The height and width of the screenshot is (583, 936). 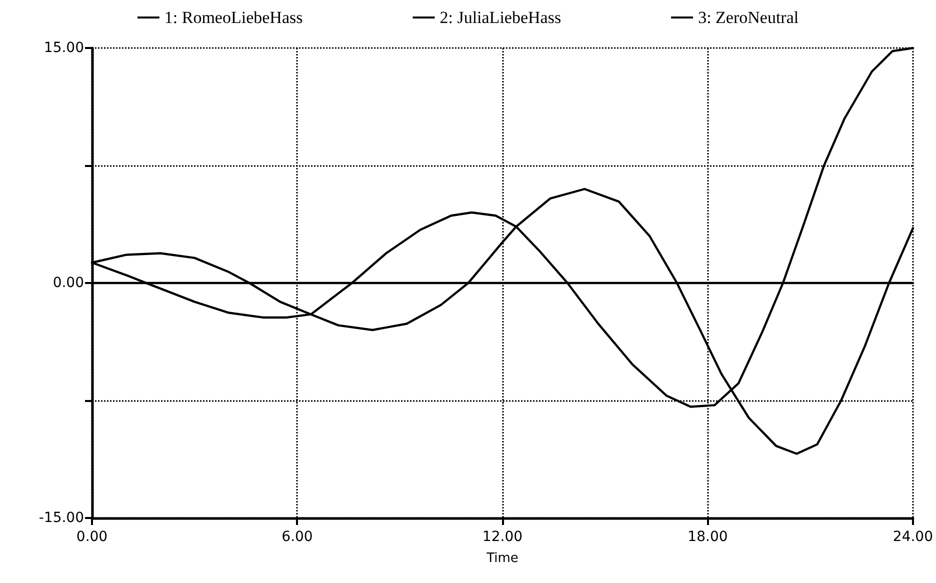 I want to click on x-tick-label: 6.00, so click(x=297, y=537).